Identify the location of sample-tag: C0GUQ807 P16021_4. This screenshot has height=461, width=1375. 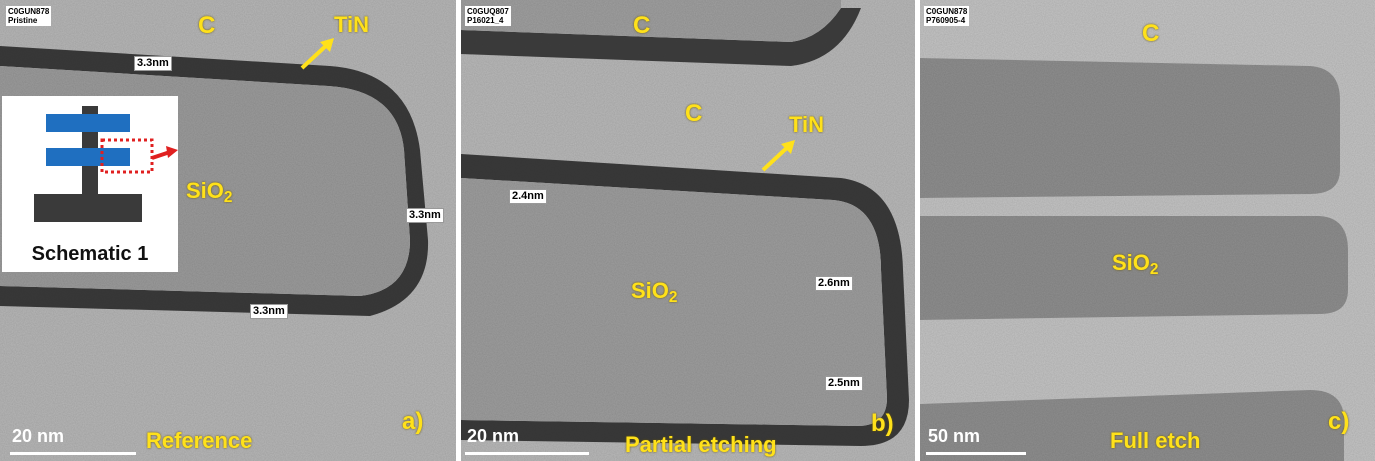
(488, 16).